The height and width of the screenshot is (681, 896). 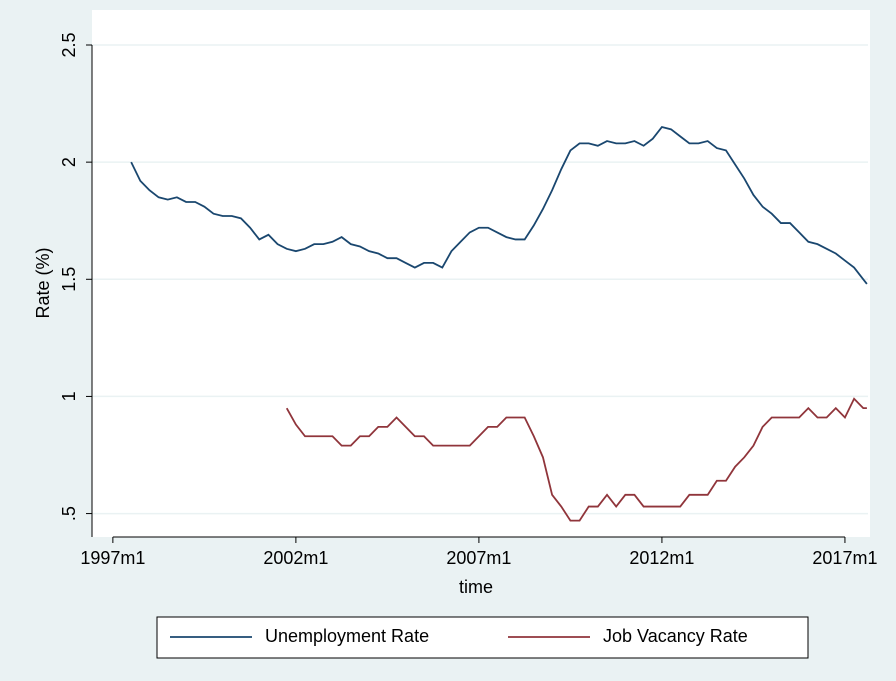 I want to click on x-tick-label: 2007m1, so click(x=478, y=558).